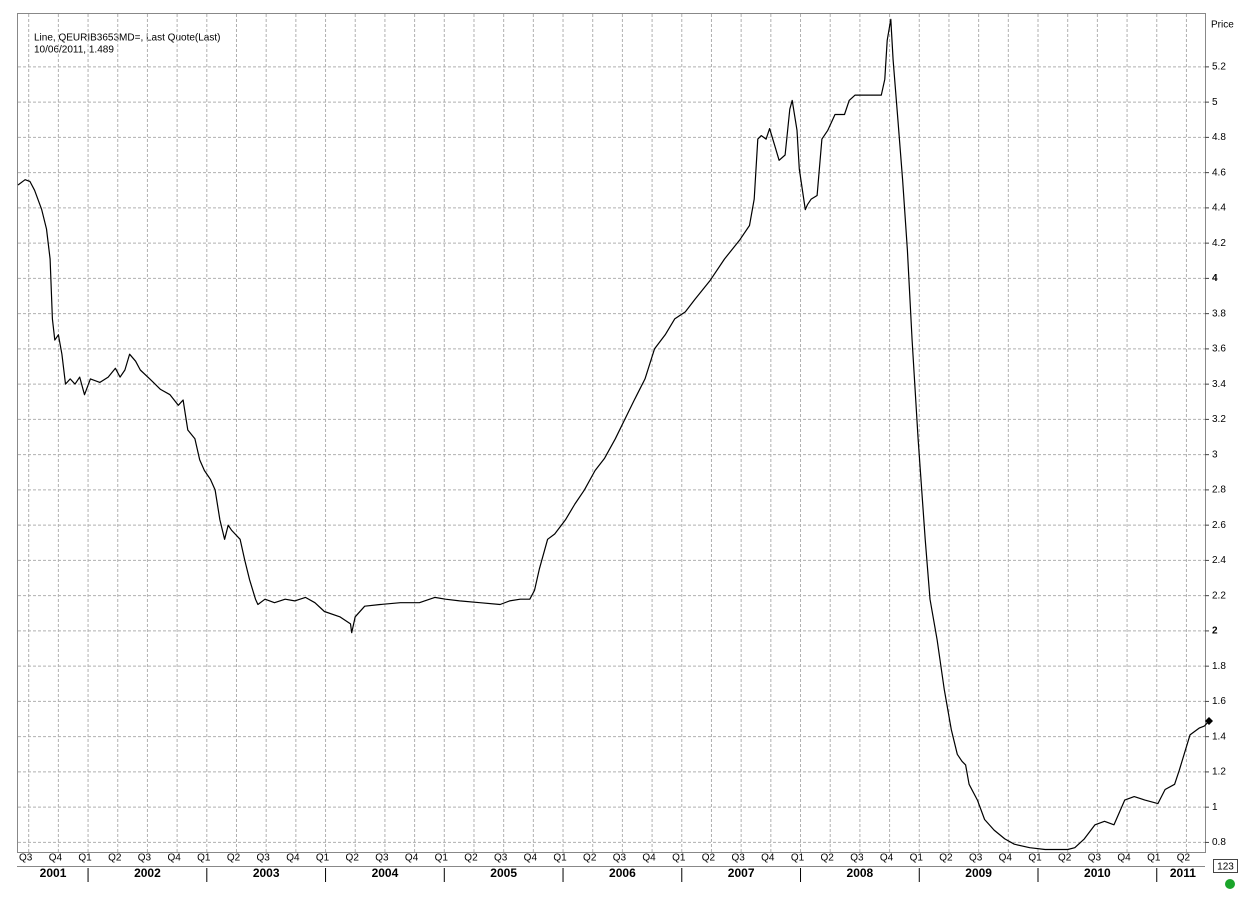  What do you see at coordinates (266, 873) in the screenshot?
I see `year-label: 2003` at bounding box center [266, 873].